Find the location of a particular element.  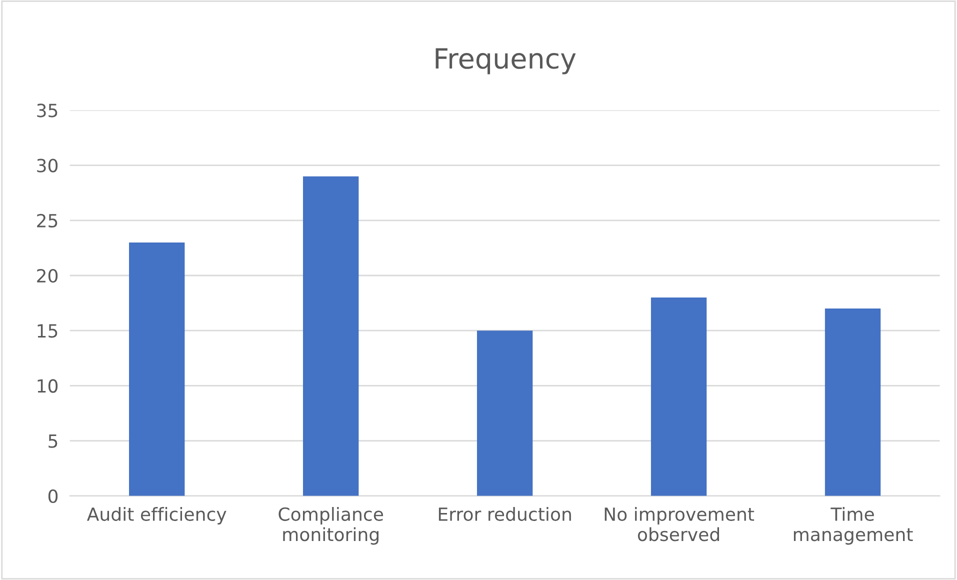

x-tick-label: Audit efficiency is located at coordinates (156, 515).